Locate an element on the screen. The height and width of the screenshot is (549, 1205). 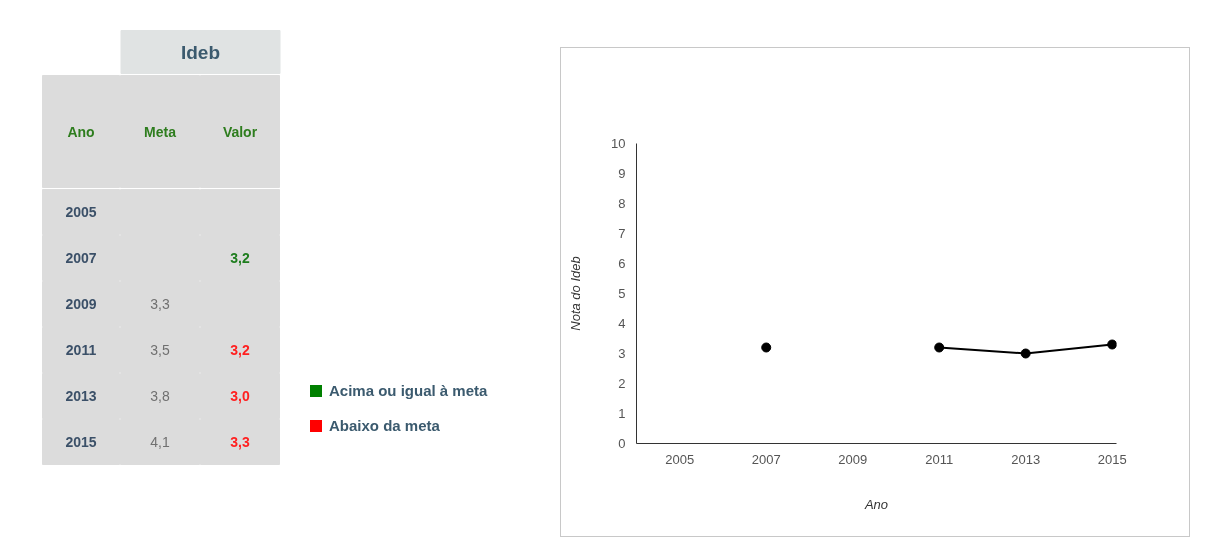
x-tick-label: Valor is located at coordinates (240, 131).